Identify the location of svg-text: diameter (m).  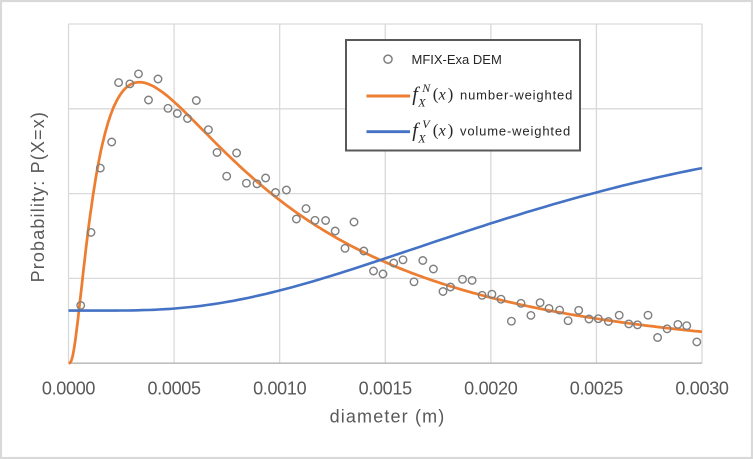
(388, 417).